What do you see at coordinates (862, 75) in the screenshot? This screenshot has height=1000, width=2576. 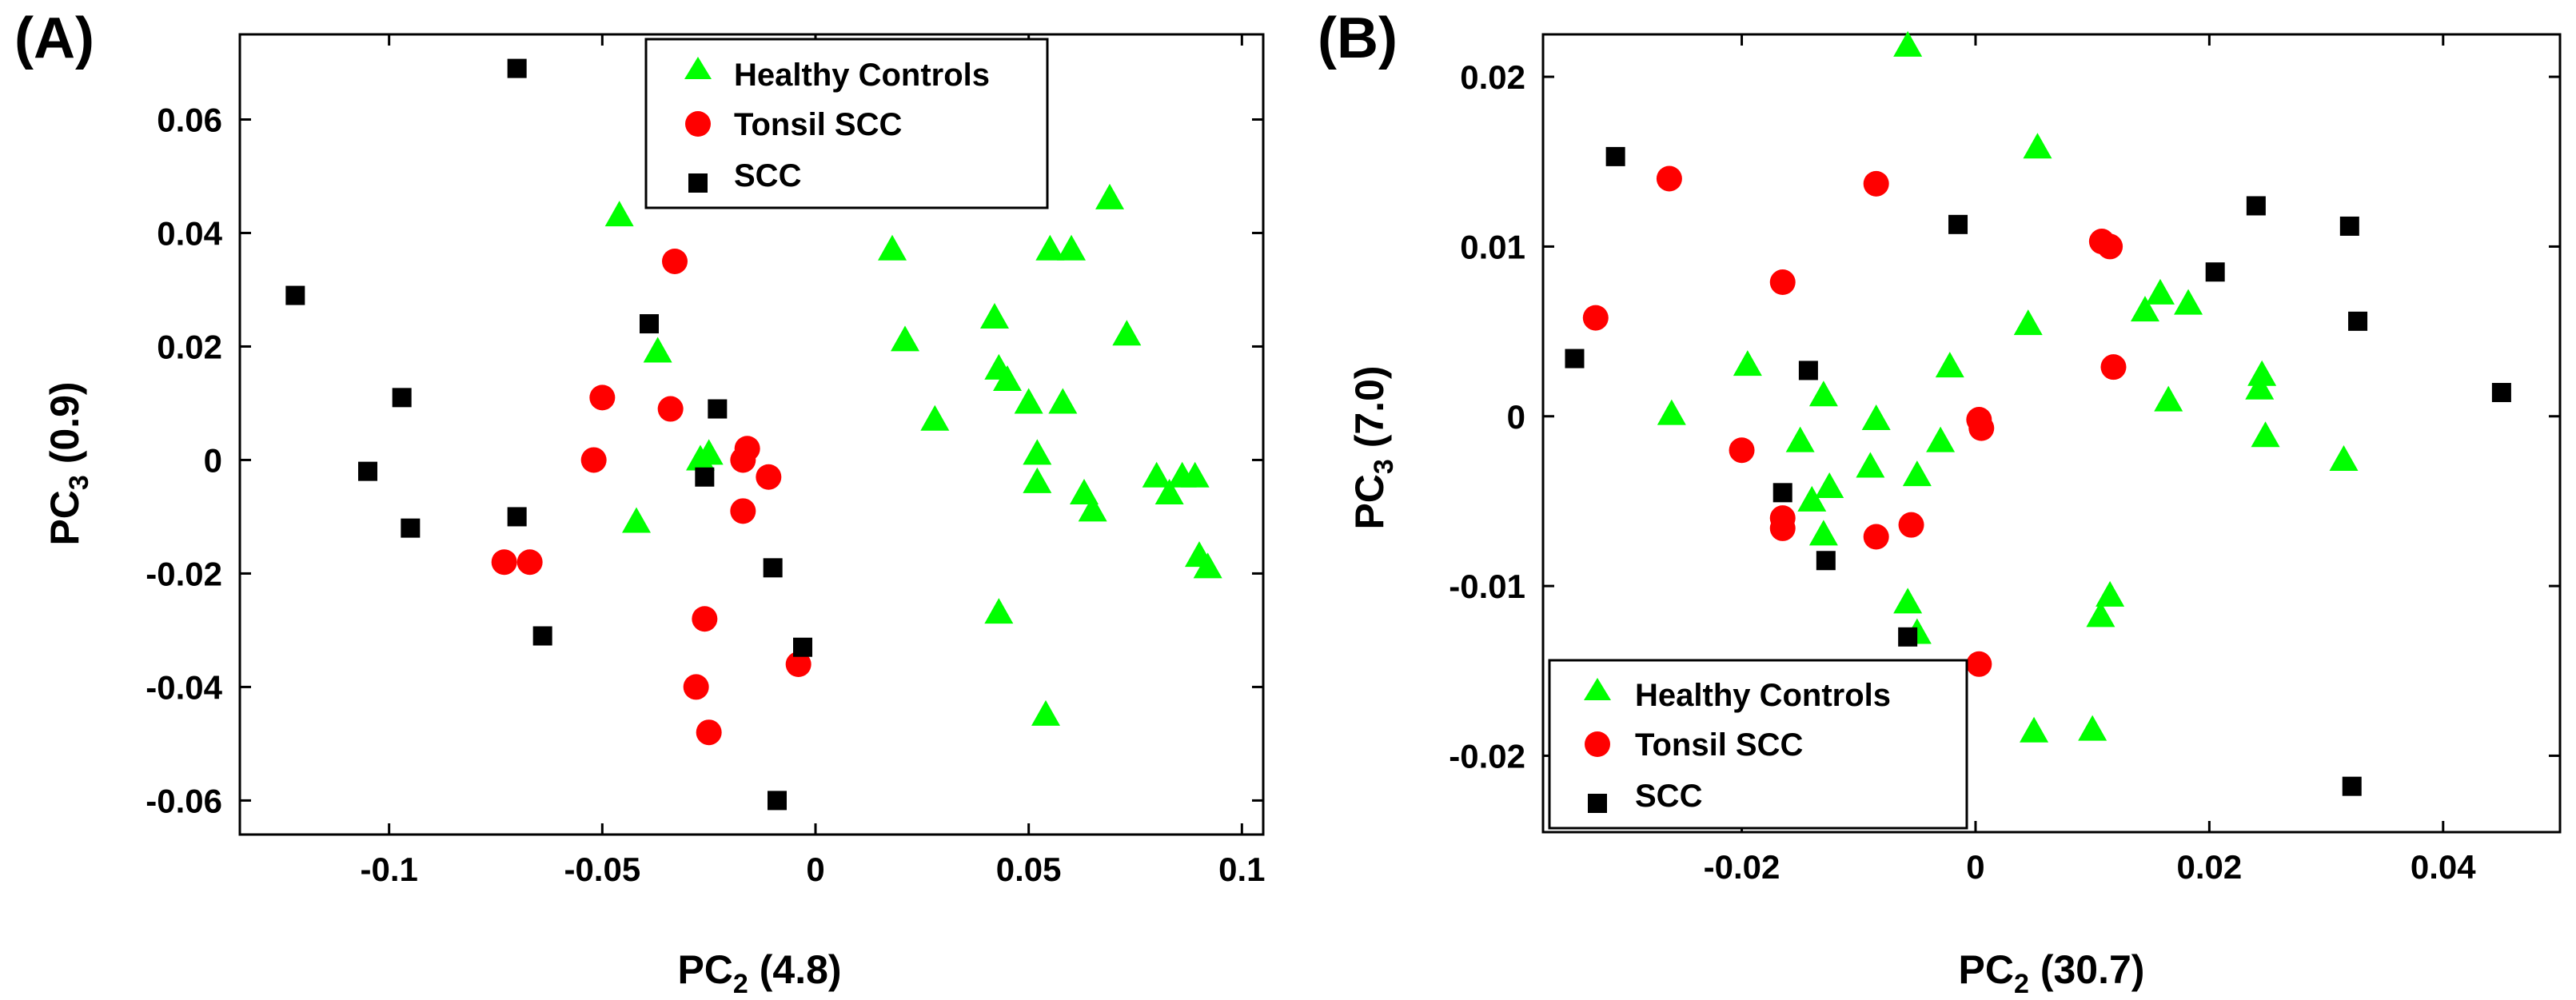 I see `panel-a-legend-label-healthy-controls: Healthy Controls` at bounding box center [862, 75].